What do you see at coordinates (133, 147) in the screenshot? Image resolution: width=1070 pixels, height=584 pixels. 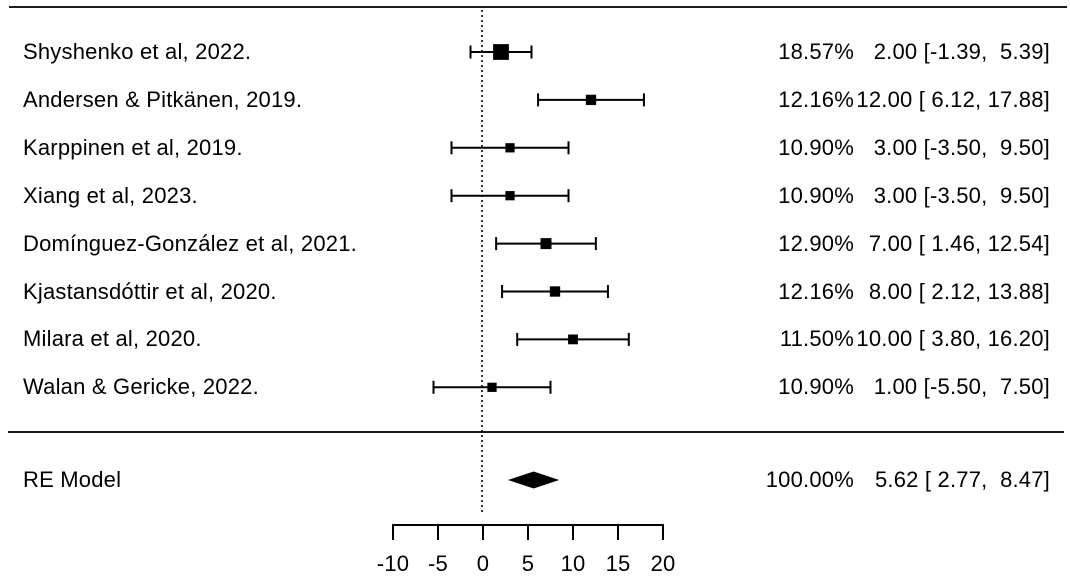 I see `study-label: Karppinen et al, 2019.` at bounding box center [133, 147].